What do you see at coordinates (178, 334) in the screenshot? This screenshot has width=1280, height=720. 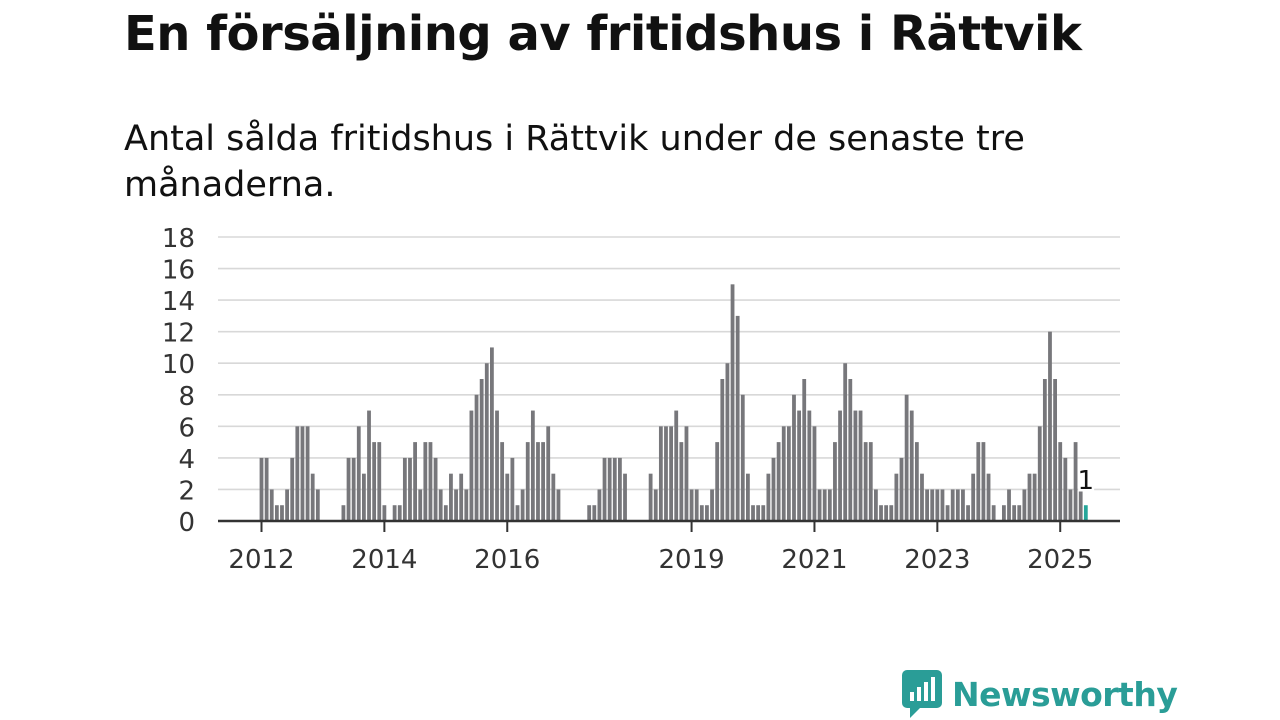 I see `y-tick-label: 12` at bounding box center [178, 334].